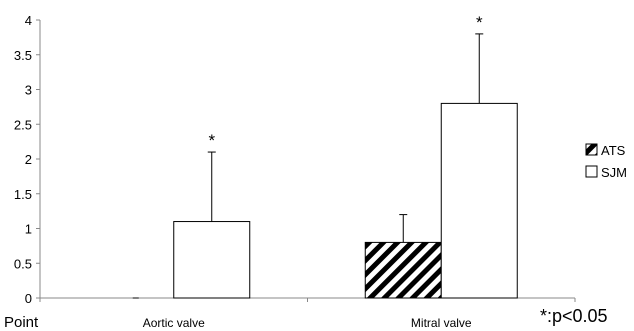 This screenshot has height=331, width=634. What do you see at coordinates (28, 298) in the screenshot?
I see `y-tick-label: 0` at bounding box center [28, 298].